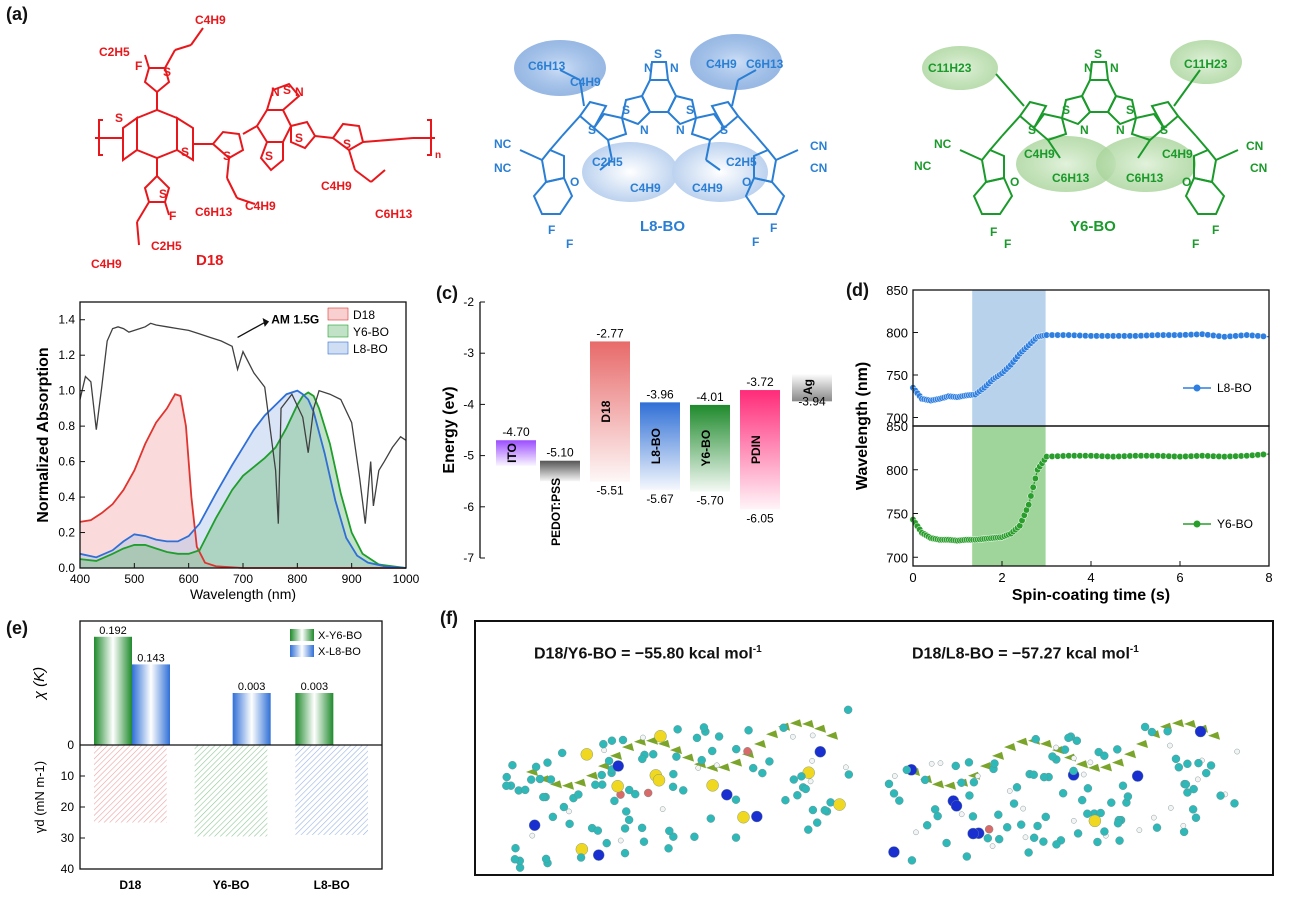 The image size is (1300, 907). Describe the element at coordinates (447, 293) in the screenshot. I see `panel-c-label: (c)` at that location.